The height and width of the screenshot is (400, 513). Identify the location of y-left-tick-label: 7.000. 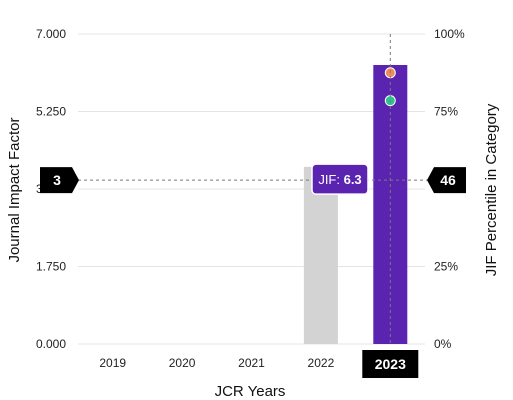
(51, 34).